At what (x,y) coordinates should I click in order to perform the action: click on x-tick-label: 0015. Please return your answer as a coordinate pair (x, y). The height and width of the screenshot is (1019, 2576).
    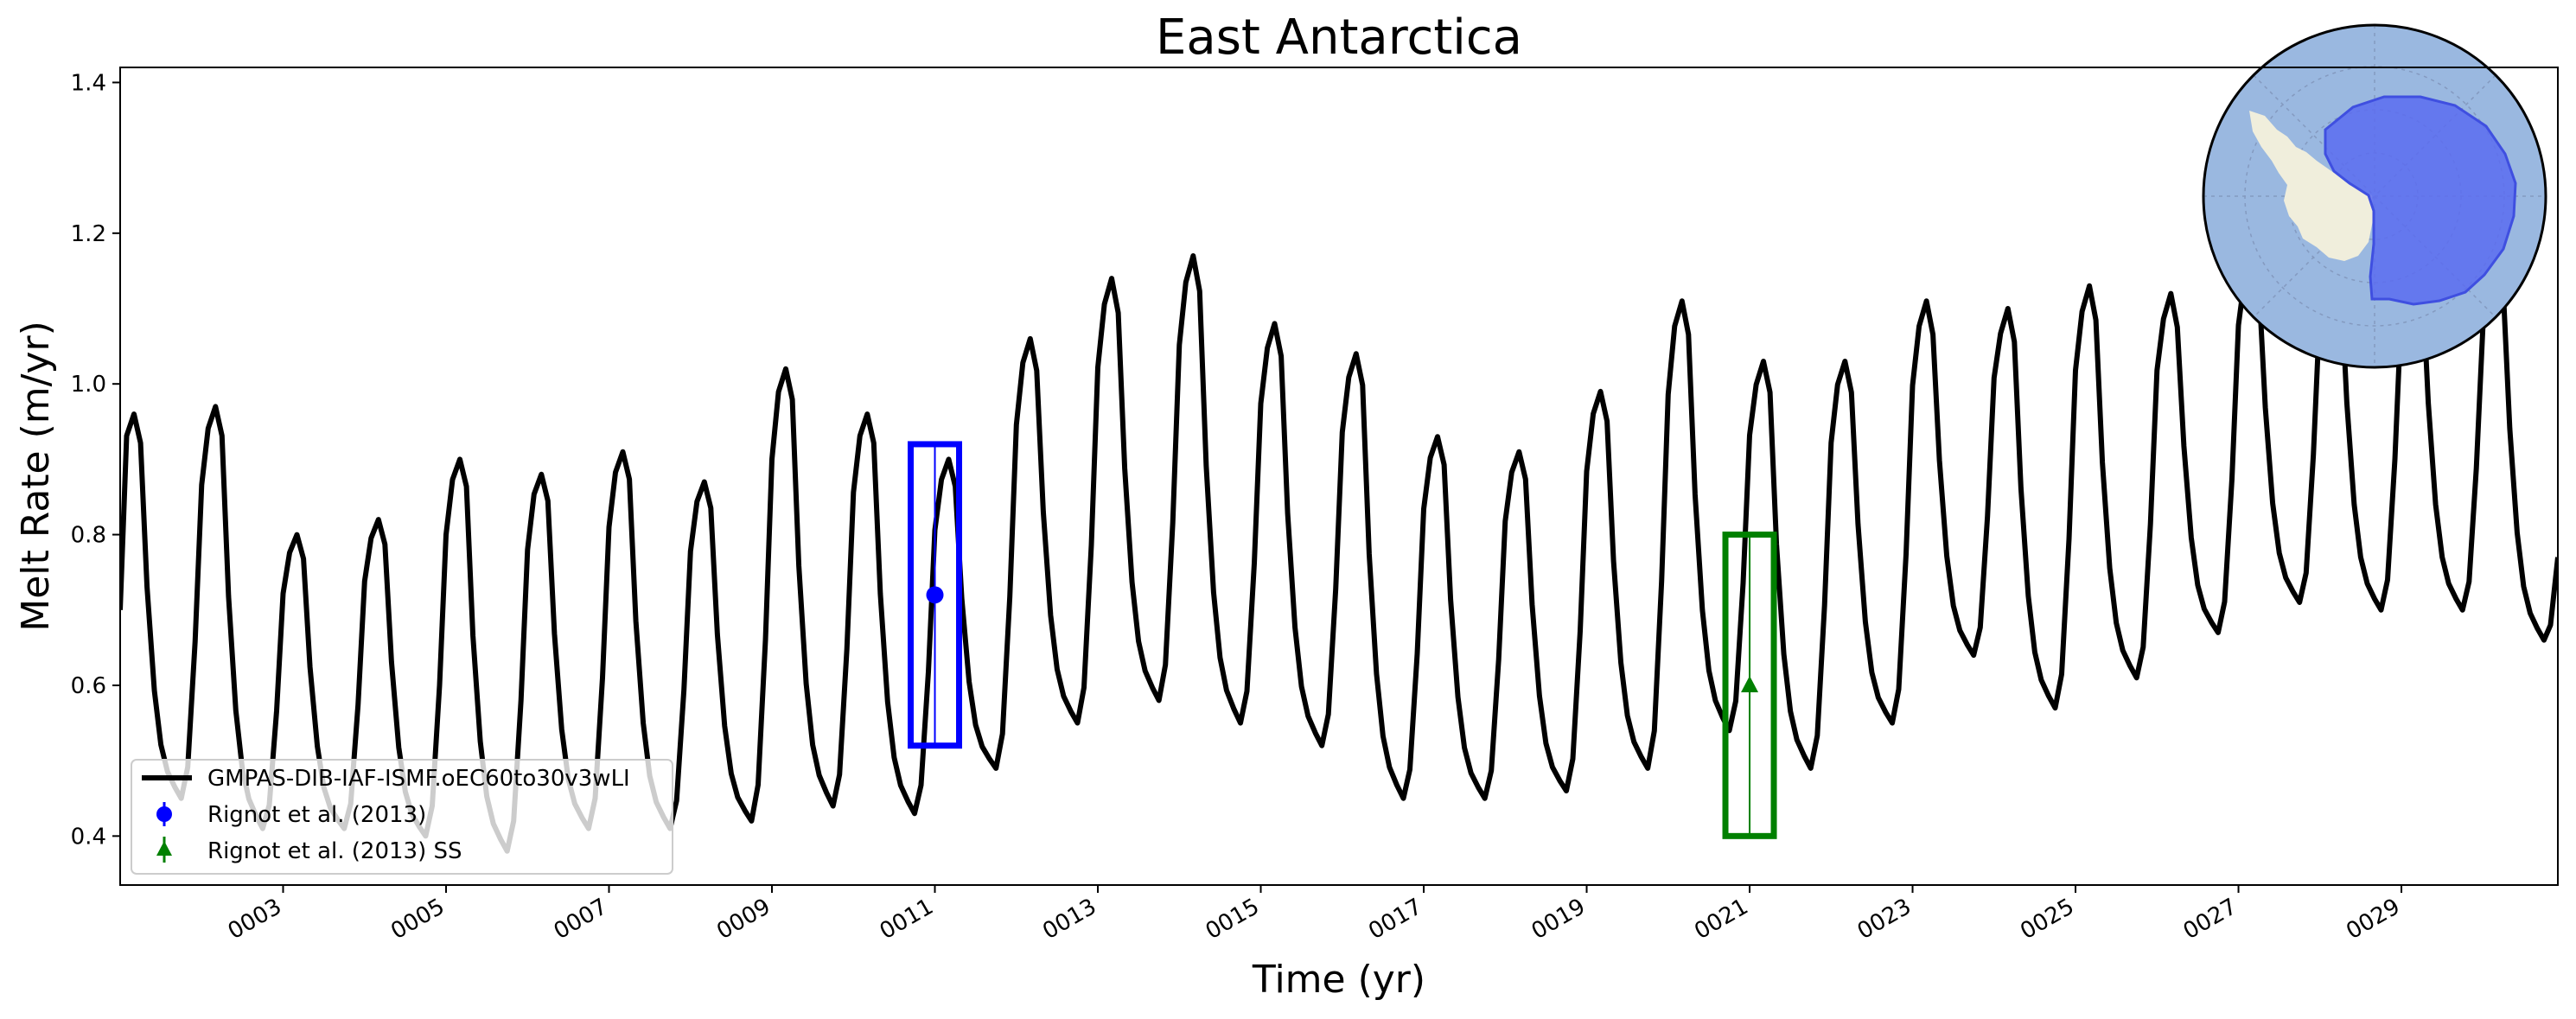
    Looking at the image, I should click on (1233, 919).